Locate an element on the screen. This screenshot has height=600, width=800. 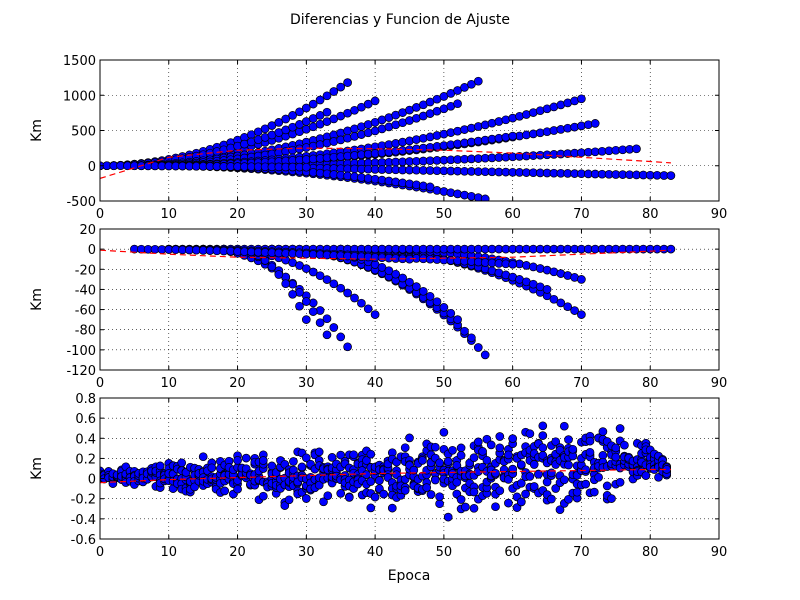
y-axis-label: Km is located at coordinates (37, 468).